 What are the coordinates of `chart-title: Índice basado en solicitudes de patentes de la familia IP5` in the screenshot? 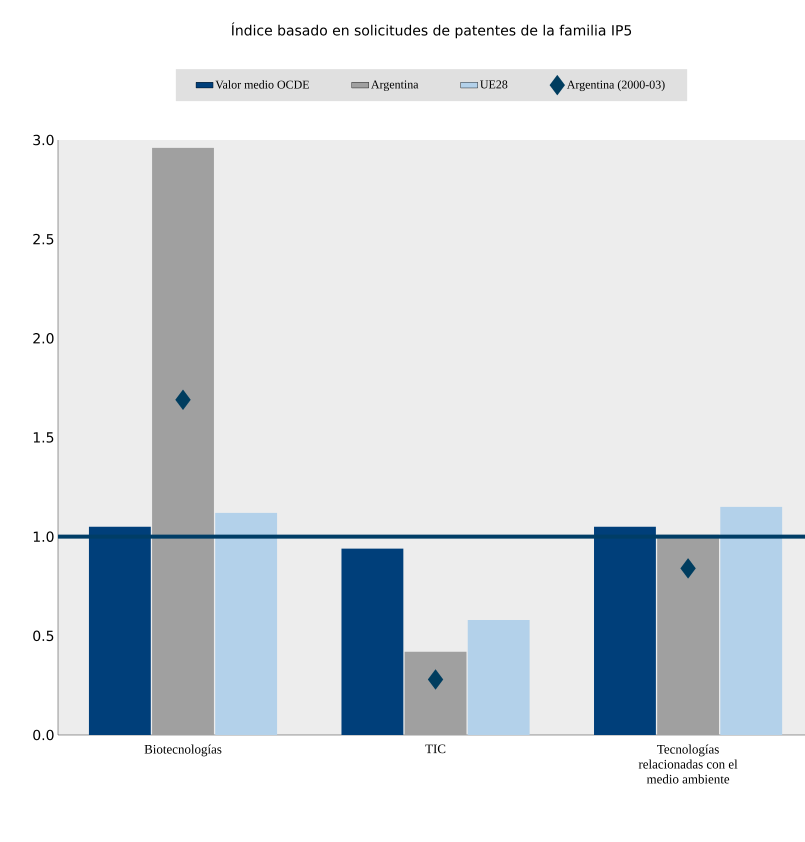 It's located at (432, 30).